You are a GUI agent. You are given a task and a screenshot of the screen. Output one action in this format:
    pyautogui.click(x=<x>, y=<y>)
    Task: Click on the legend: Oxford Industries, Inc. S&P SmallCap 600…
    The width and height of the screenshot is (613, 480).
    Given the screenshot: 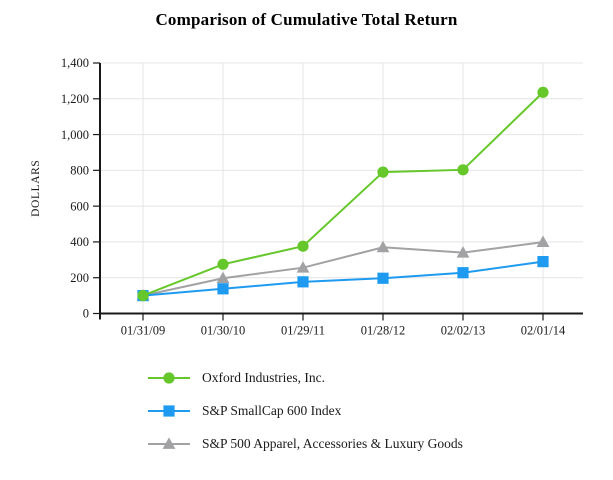 What is the action you would take?
    pyautogui.click(x=305, y=419)
    